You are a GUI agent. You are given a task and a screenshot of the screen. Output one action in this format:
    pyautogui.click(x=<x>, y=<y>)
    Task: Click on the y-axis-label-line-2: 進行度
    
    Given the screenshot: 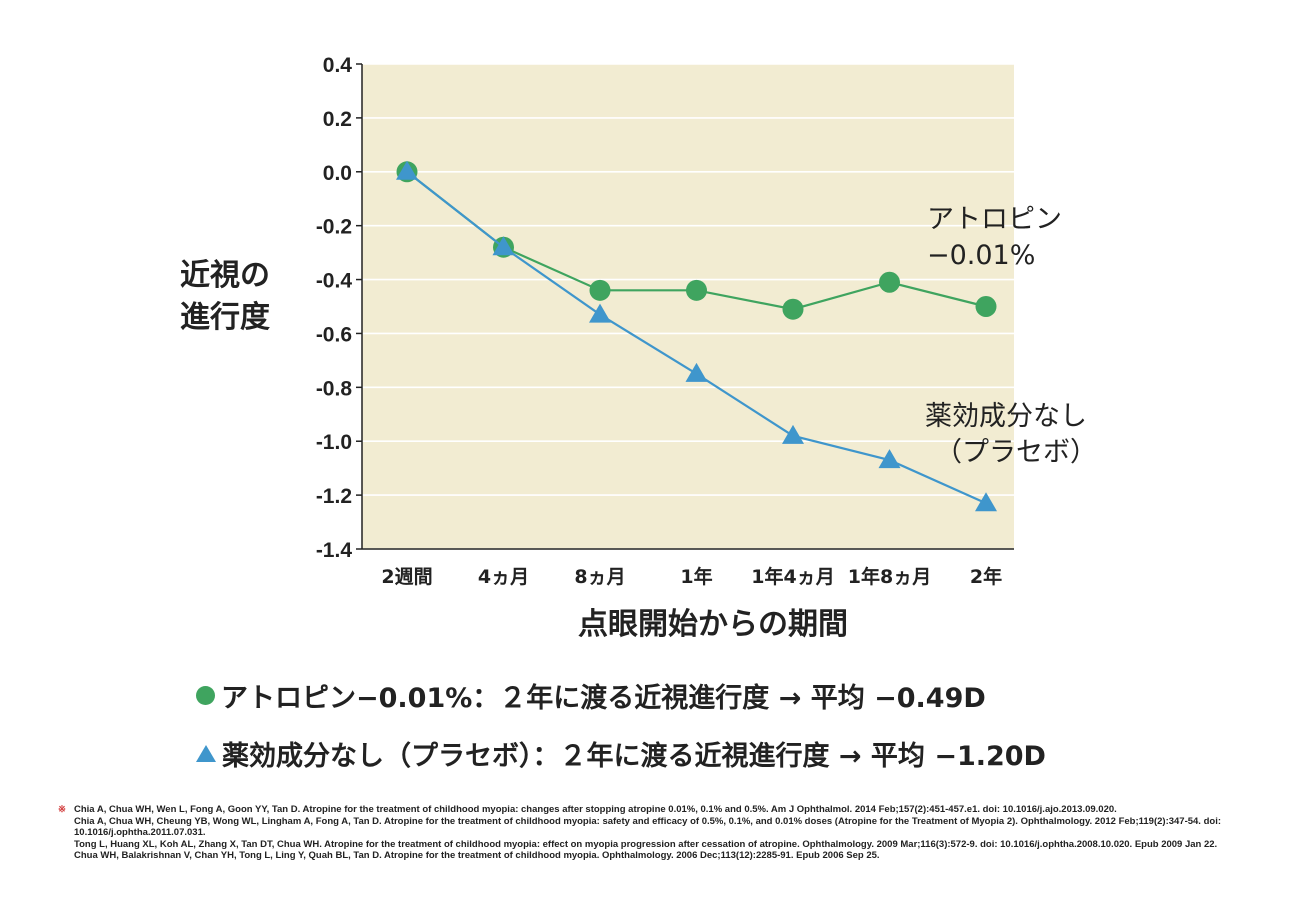 What is the action you would take?
    pyautogui.click(x=225, y=317)
    